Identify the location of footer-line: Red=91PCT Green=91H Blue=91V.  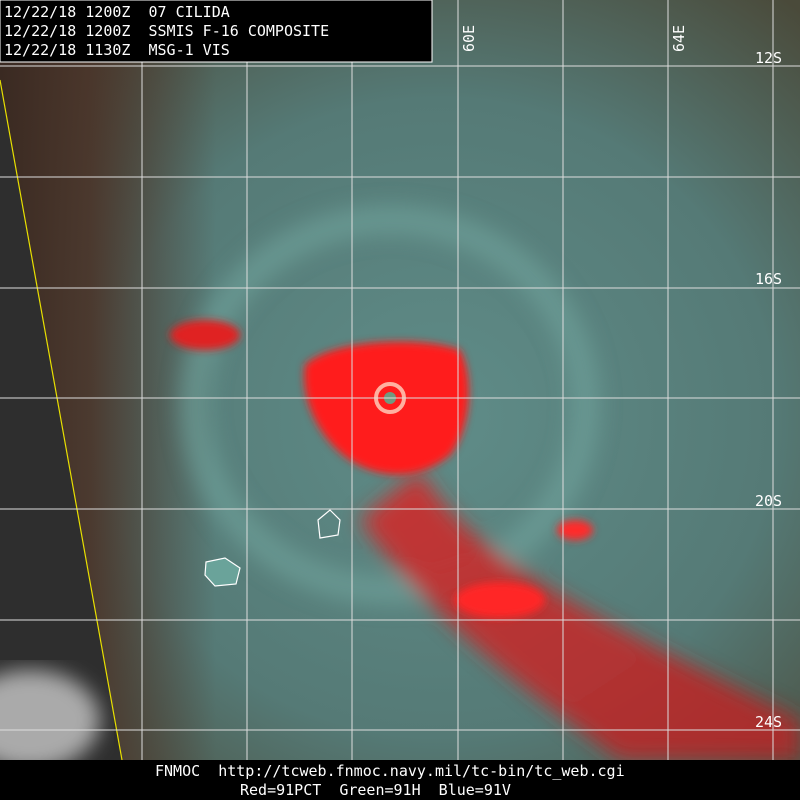
(375, 790).